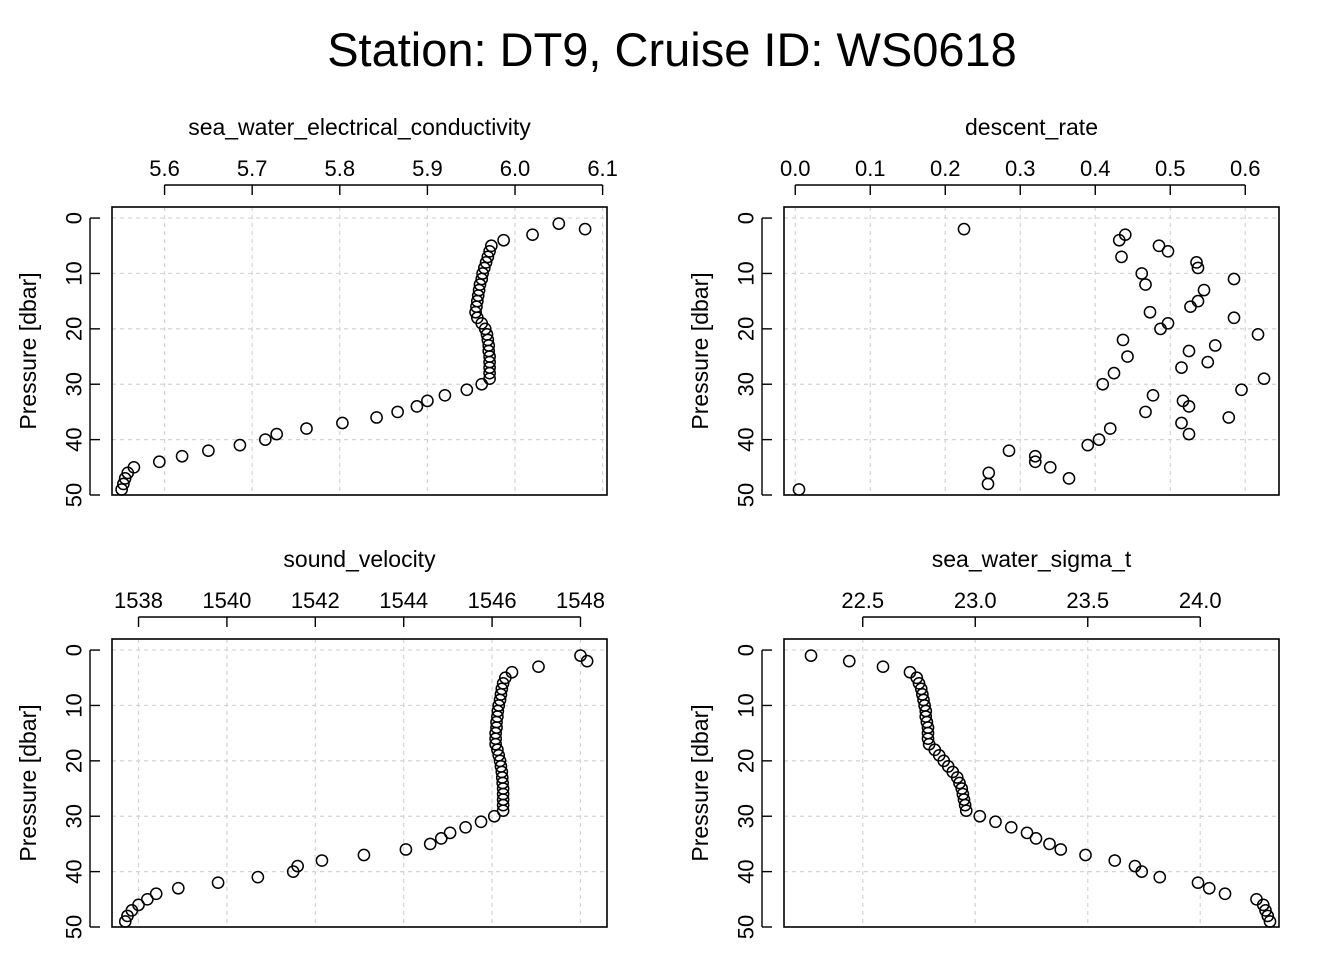  What do you see at coordinates (226, 600) in the screenshot?
I see `x-tick-label: 1540` at bounding box center [226, 600].